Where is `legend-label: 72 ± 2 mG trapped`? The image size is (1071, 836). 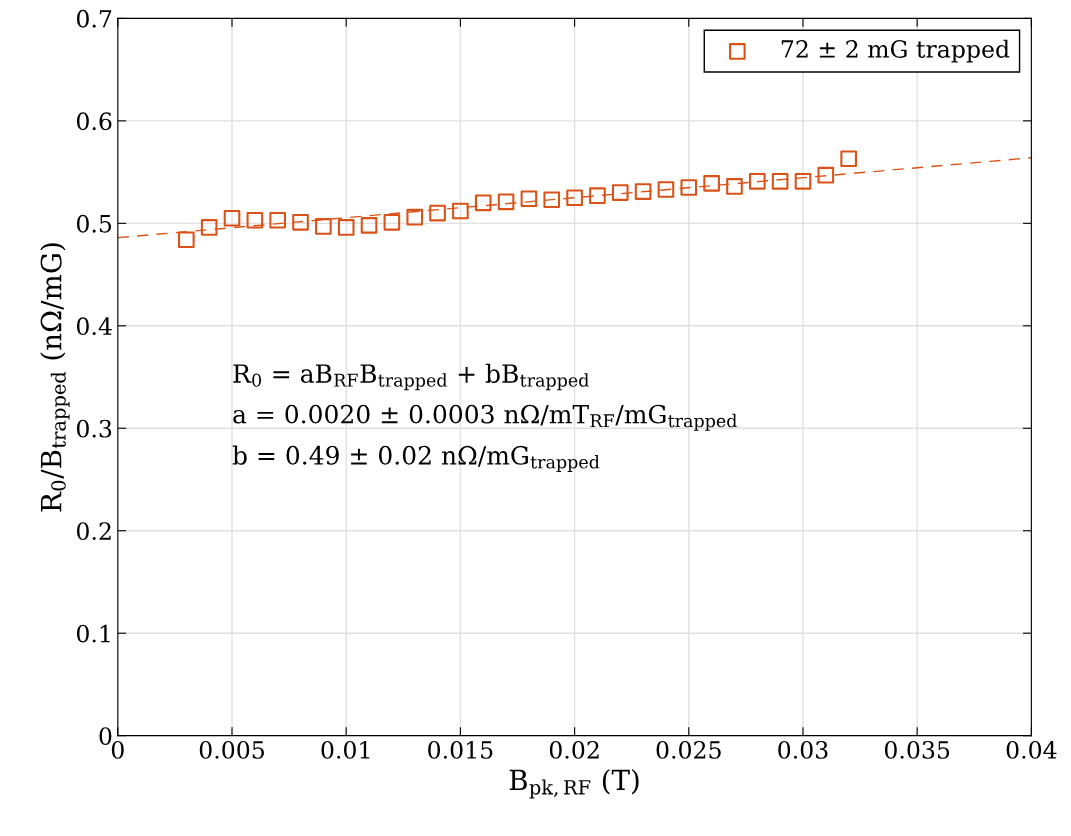
legend-label: 72 ± 2 mG trapped is located at coordinates (895, 51).